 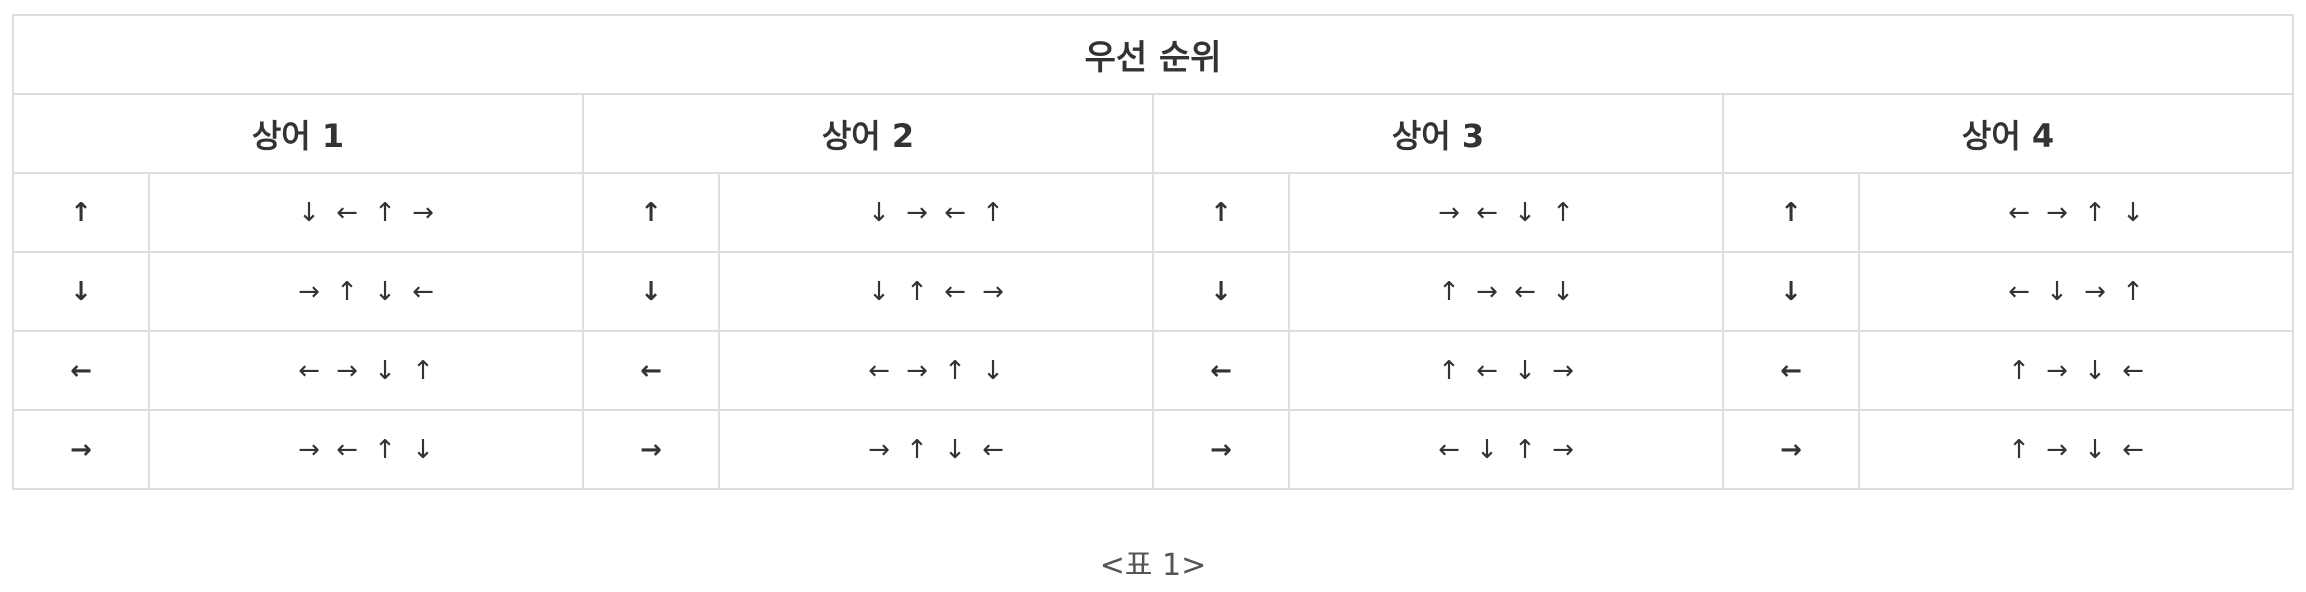 What do you see at coordinates (366, 212) in the screenshot?
I see `priority-cell: ↓ ← ↑ →` at bounding box center [366, 212].